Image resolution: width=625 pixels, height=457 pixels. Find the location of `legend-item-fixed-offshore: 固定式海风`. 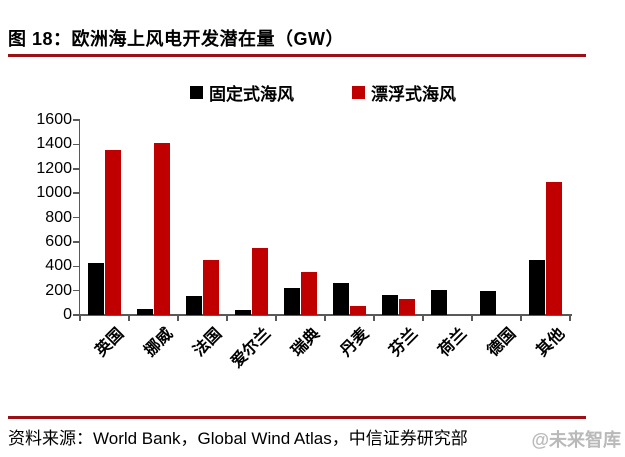

legend-item-fixed-offshore: 固定式海风 is located at coordinates (242, 92).